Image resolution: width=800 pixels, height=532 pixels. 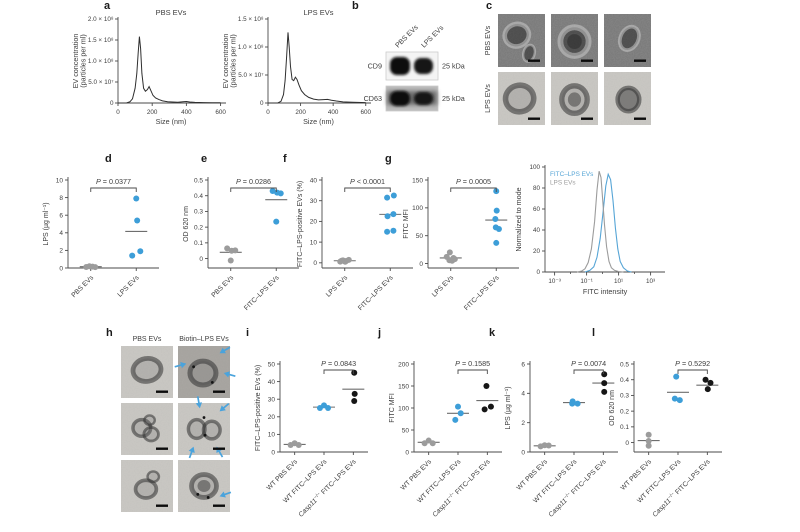 I want to click on panel-letter-i: i, so click(x=248, y=333).